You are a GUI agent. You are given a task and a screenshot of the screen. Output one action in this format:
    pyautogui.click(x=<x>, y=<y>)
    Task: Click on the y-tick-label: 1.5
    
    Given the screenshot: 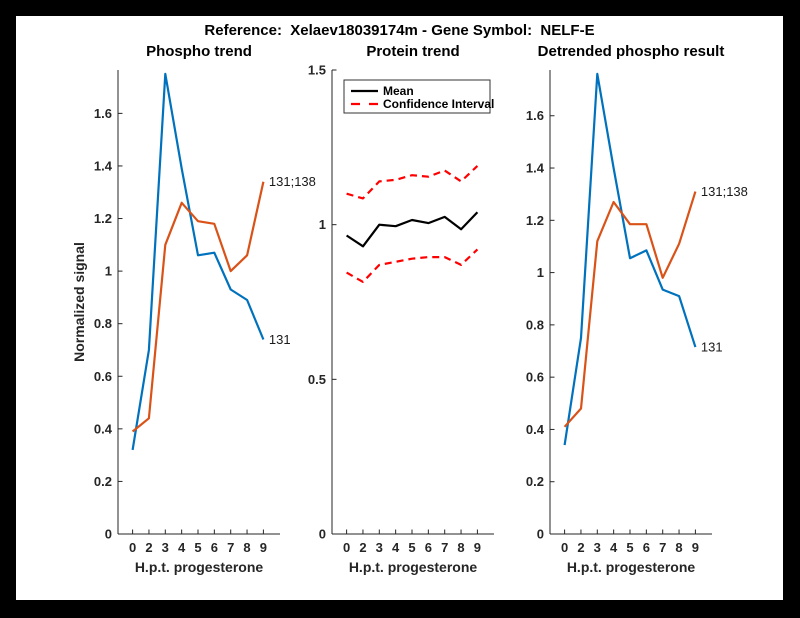 What is the action you would take?
    pyautogui.click(x=317, y=70)
    